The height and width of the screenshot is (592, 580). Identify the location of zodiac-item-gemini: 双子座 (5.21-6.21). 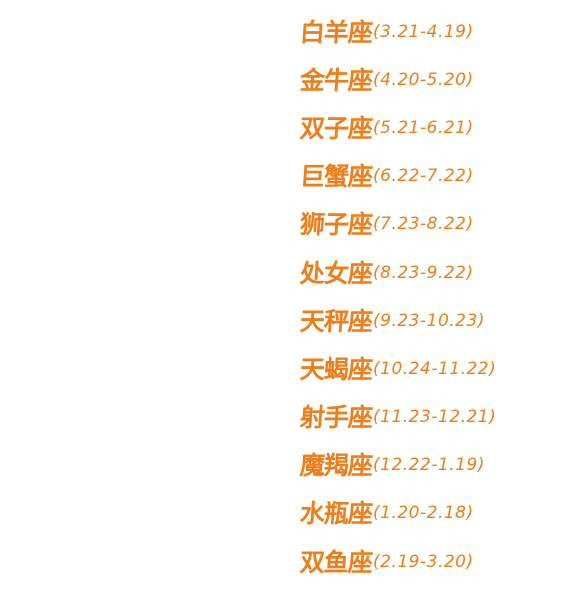
(434, 128).